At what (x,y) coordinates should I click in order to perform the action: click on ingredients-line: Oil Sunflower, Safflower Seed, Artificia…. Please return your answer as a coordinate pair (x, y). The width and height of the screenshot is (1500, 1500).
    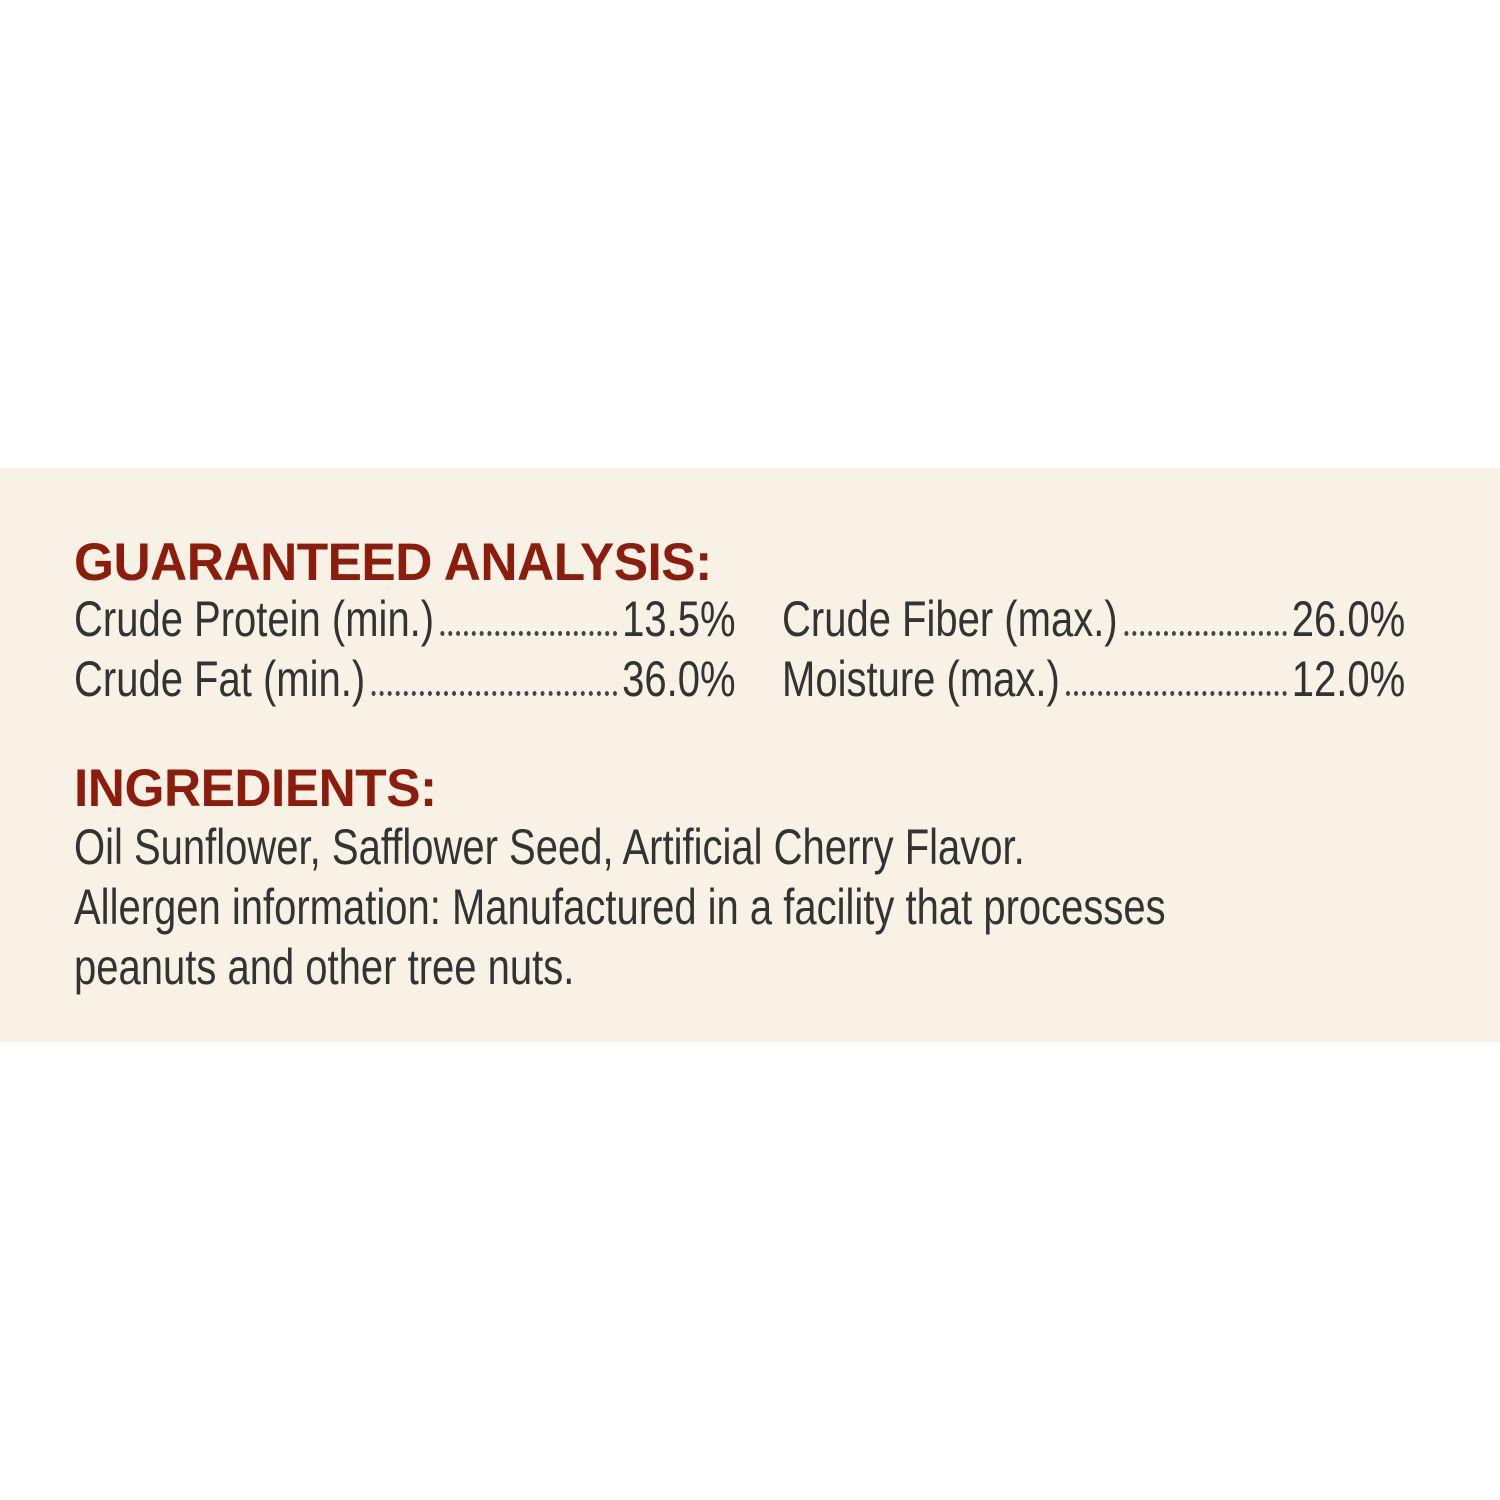
    Looking at the image, I should click on (549, 847).